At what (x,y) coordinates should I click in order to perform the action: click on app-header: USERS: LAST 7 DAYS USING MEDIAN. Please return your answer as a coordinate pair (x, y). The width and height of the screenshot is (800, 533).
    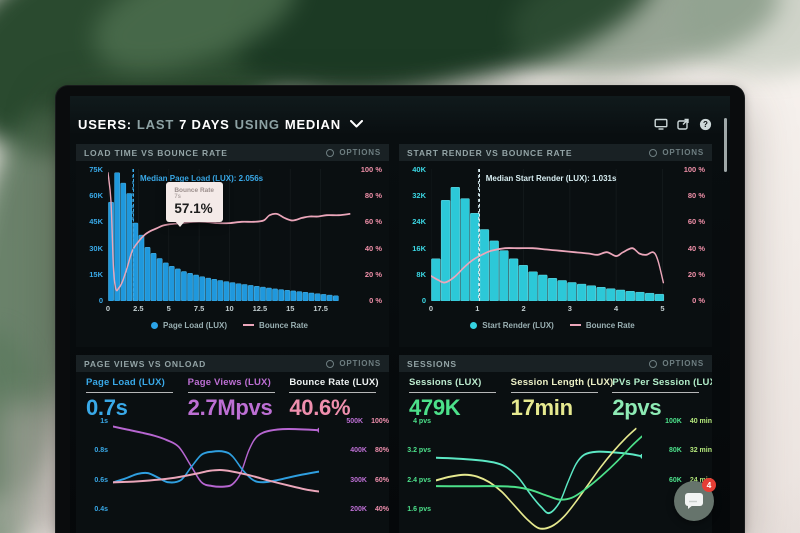
    Looking at the image, I should click on (395, 124).